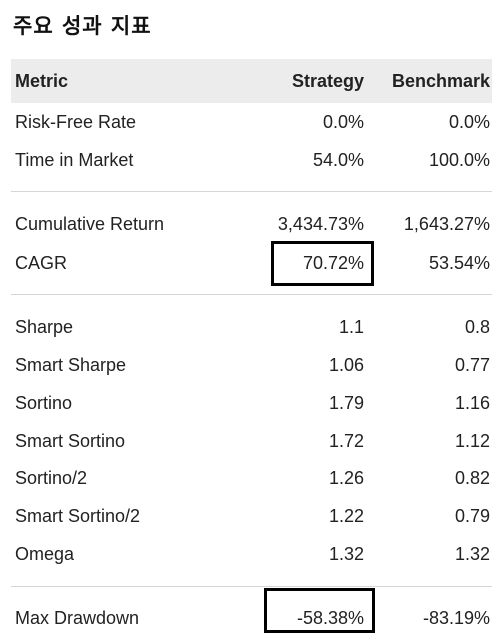  I want to click on header-benchmark: Benchmark, so click(440, 81).